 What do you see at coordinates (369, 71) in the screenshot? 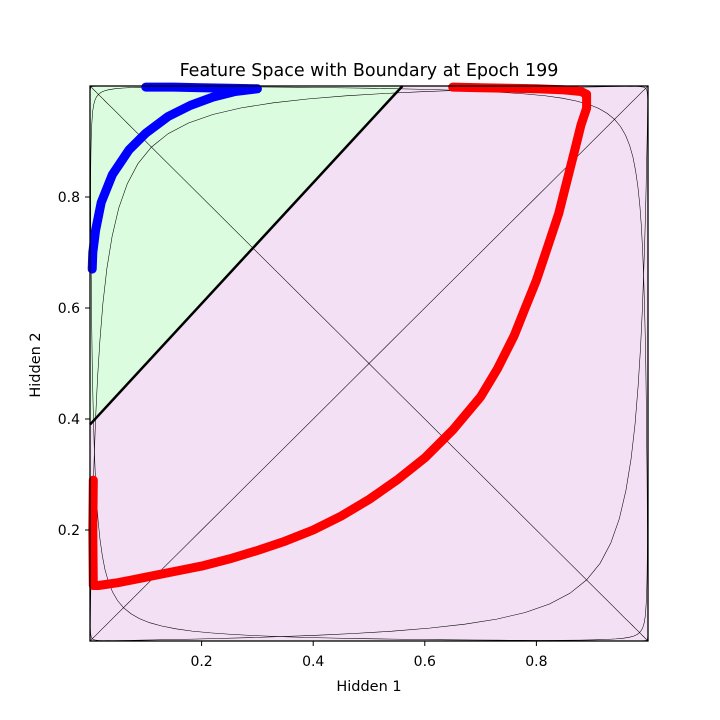
I see `chart-title: Feature Space with Boundary at Epoch 199` at bounding box center [369, 71].